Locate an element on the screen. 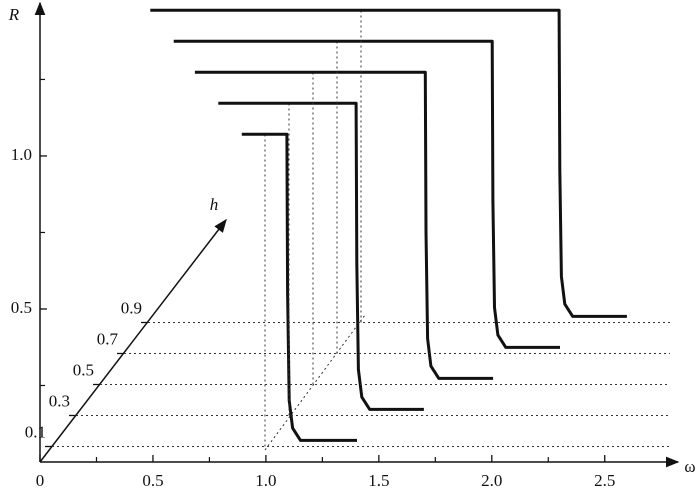 The width and height of the screenshot is (700, 492). y-tick-label: 0.5 is located at coordinates (21, 307).